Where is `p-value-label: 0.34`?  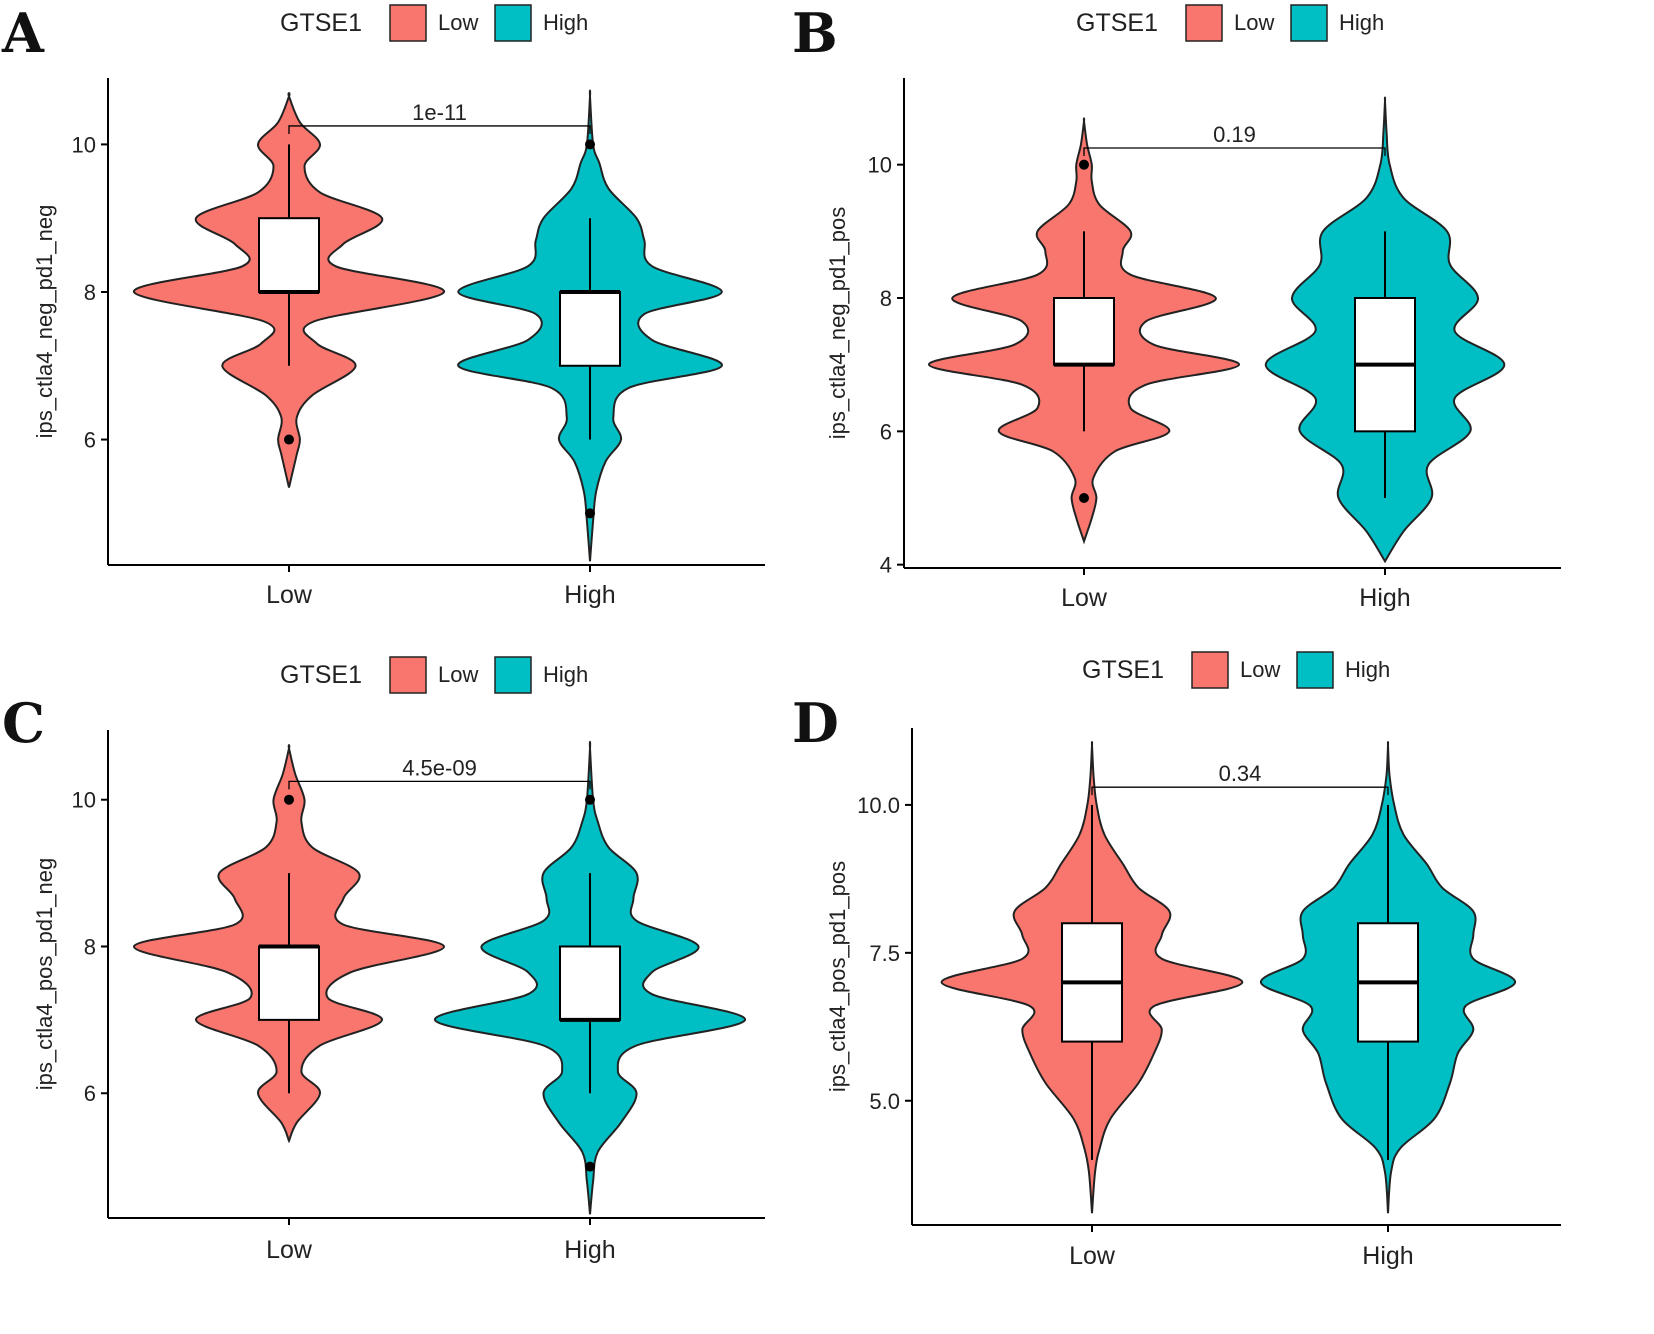 p-value-label: 0.34 is located at coordinates (1240, 773).